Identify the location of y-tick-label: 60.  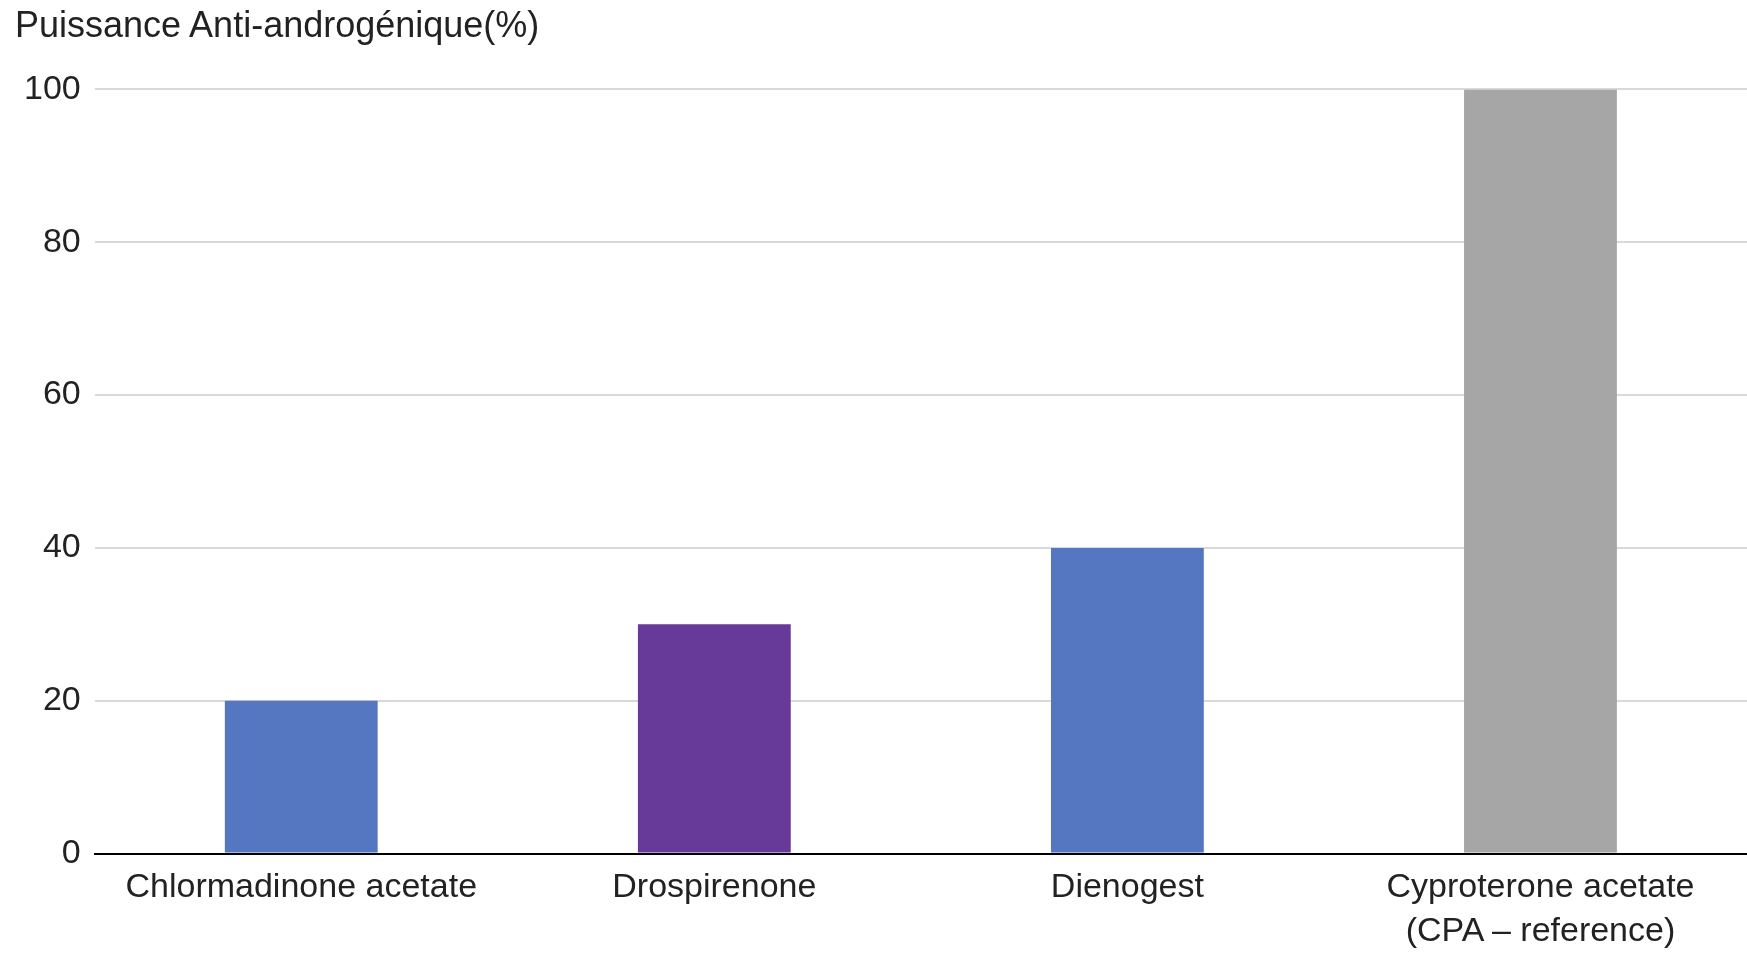
(61, 392).